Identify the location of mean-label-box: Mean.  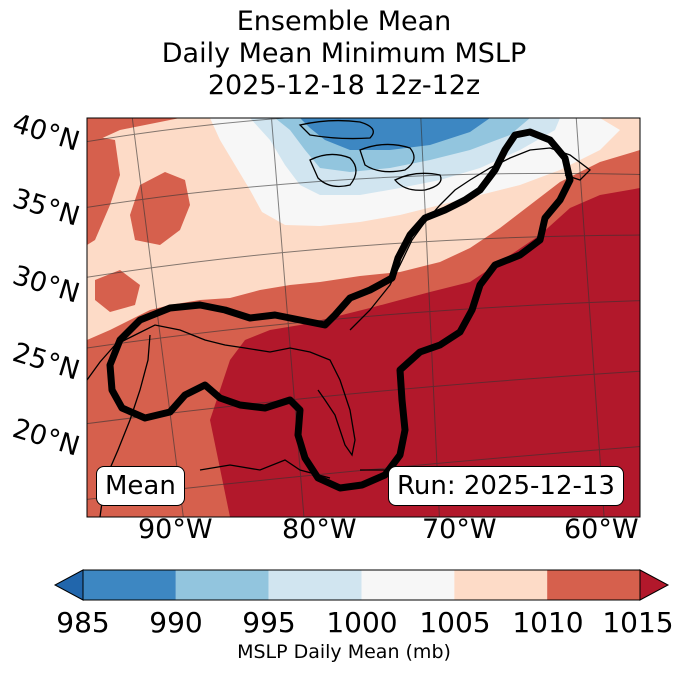
(140, 486).